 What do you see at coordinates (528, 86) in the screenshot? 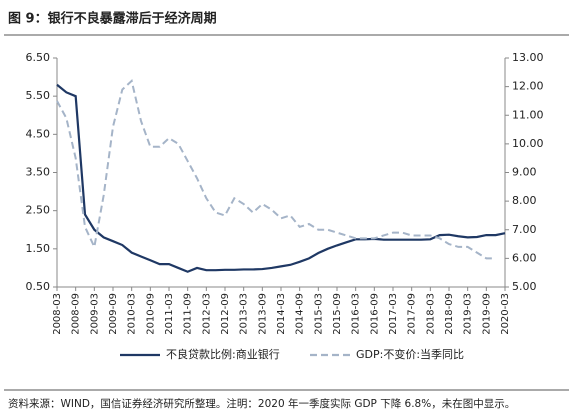
I see `y2-tick-label: 12.00` at bounding box center [528, 86].